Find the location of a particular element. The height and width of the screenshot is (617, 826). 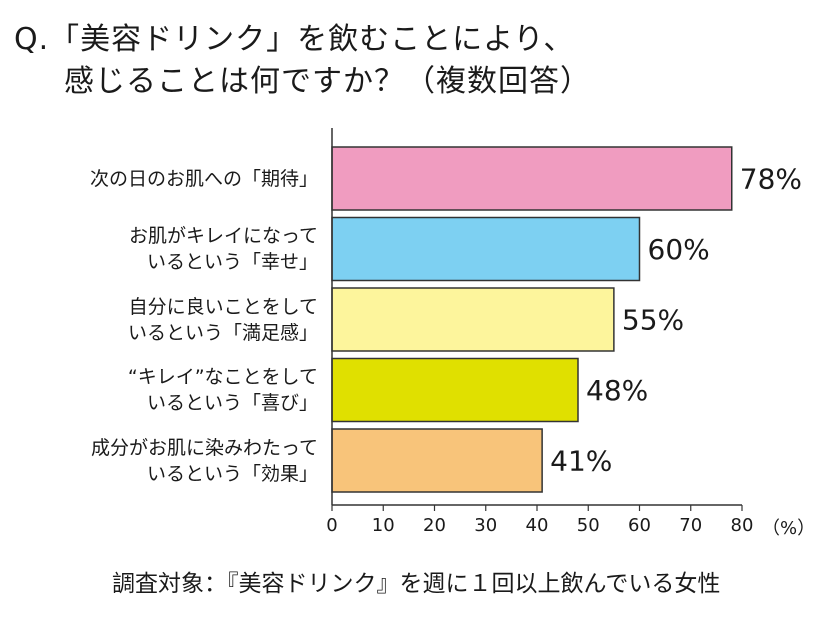

category-label-1: 次の日のお肌への「期待」 is located at coordinates (204, 179).